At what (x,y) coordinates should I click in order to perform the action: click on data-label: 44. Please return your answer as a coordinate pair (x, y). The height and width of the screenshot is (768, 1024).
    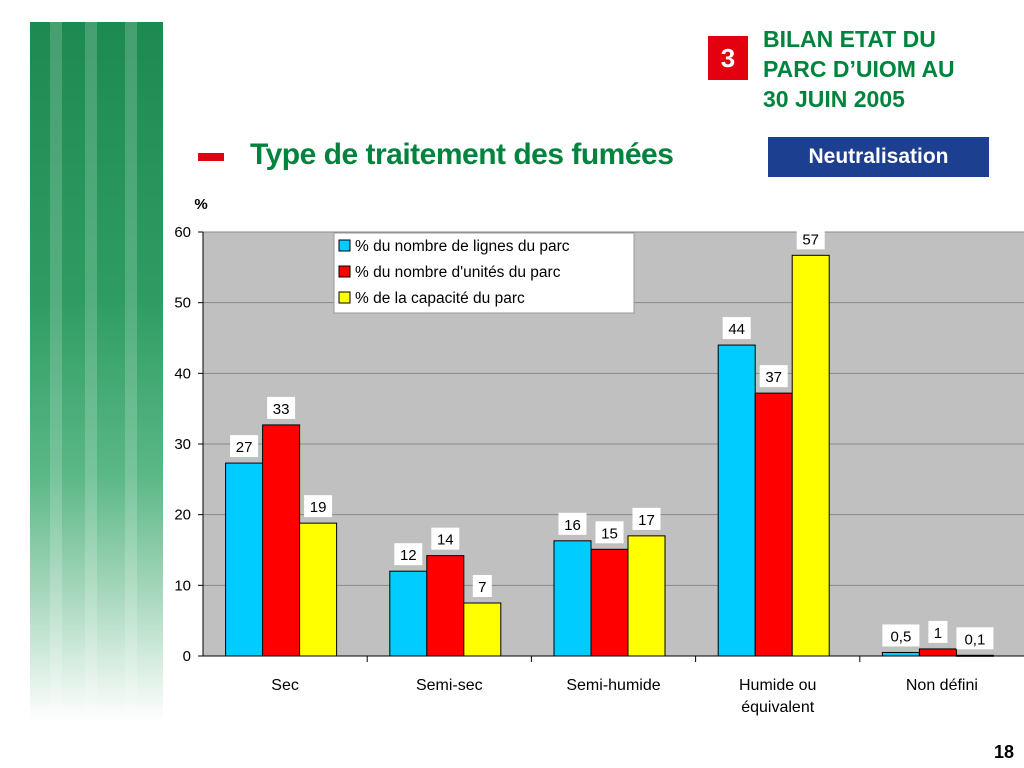
    Looking at the image, I should click on (736, 329).